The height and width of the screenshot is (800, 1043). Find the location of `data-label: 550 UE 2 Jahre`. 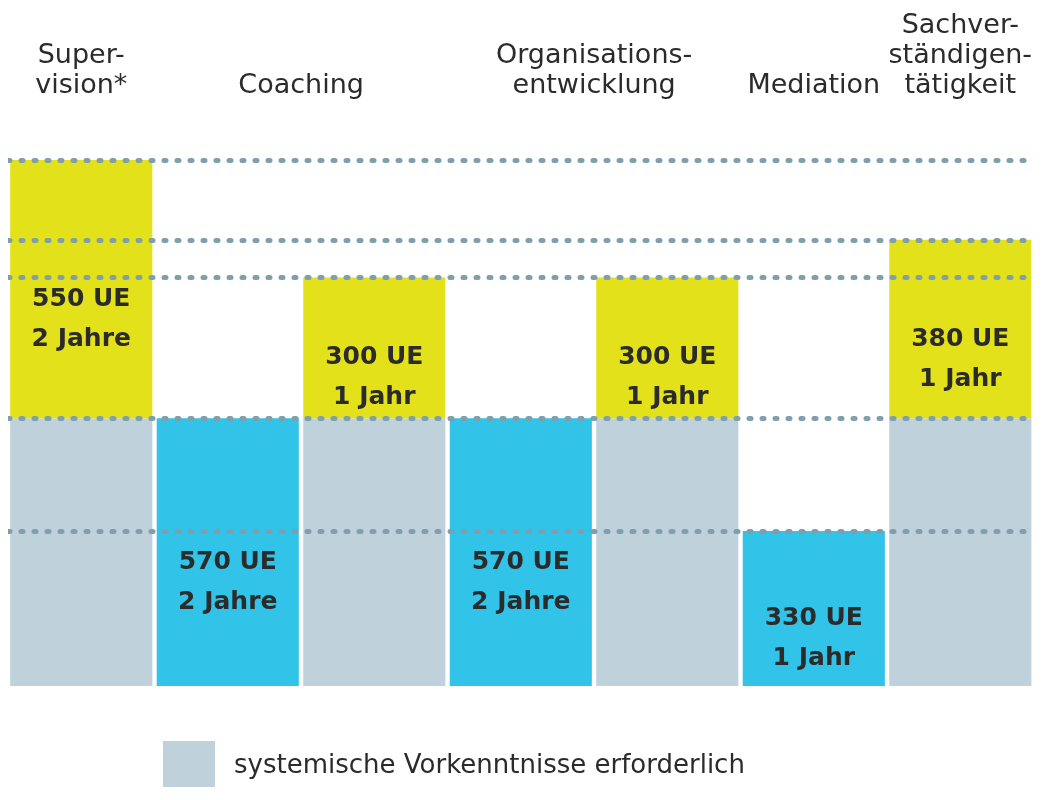

data-label: 550 UE 2 Jahre is located at coordinates (81, 317).